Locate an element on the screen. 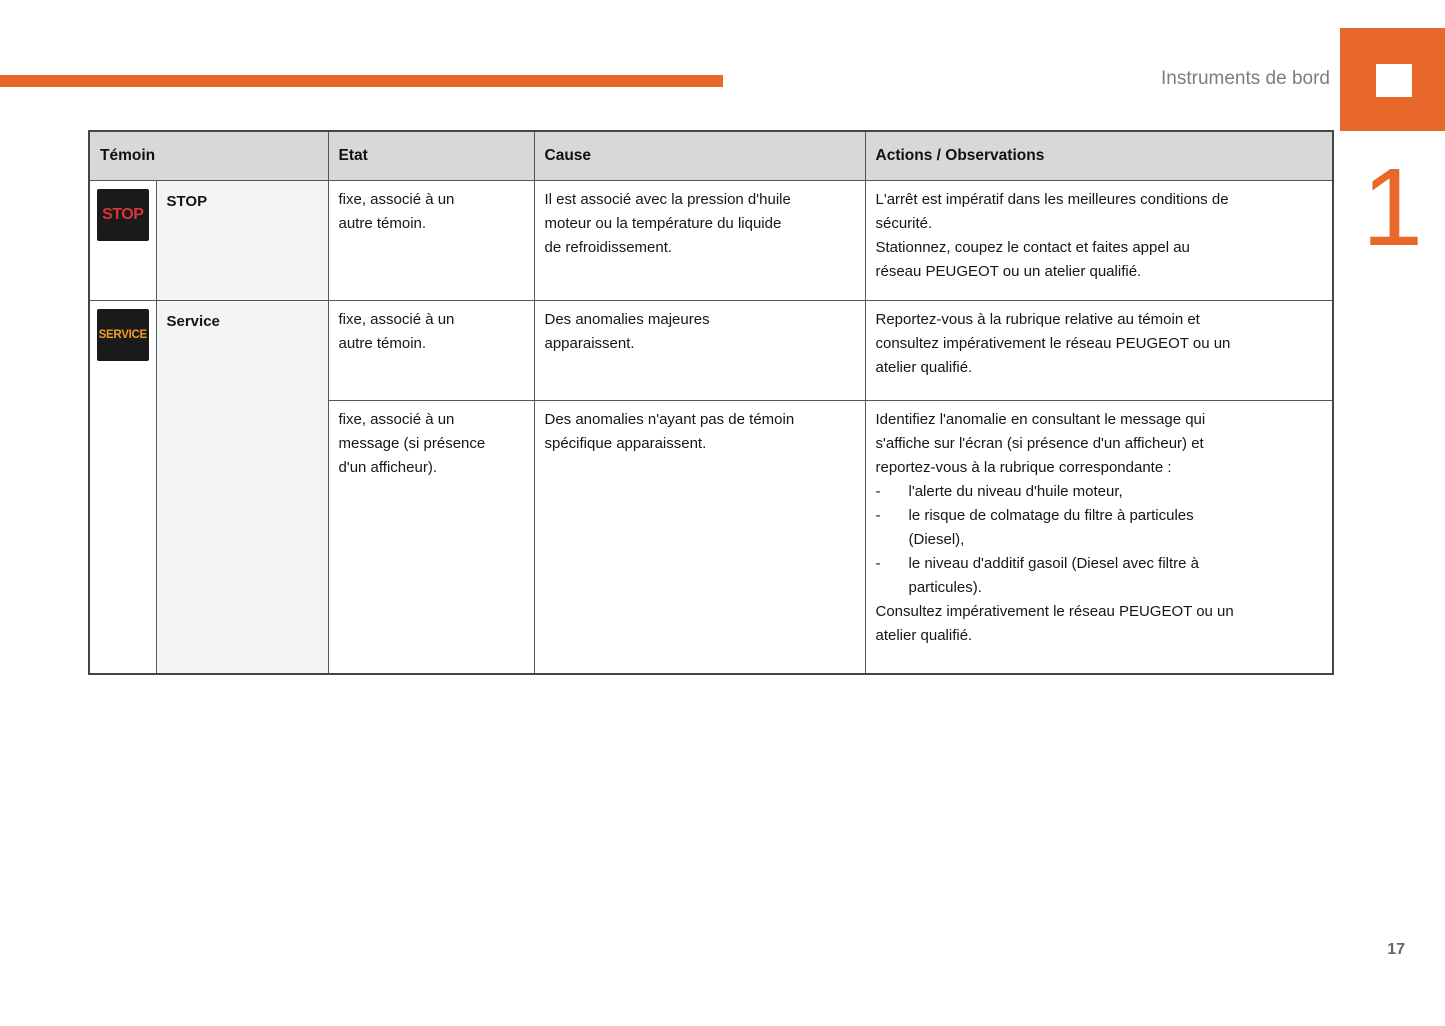  bullet-text: l'alerte du niveau d'huile moteur, is located at coordinates (1015, 491).